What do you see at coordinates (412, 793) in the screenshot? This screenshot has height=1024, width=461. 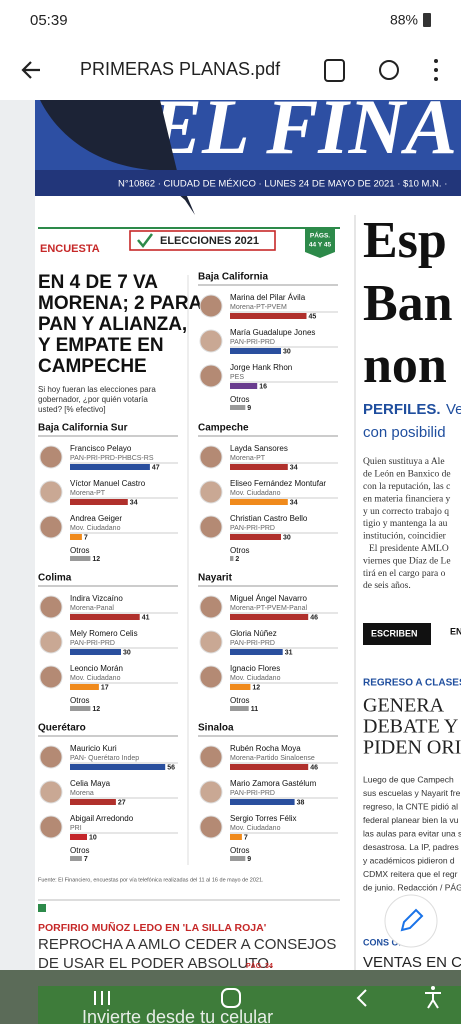 I see `body-line: sus escuelas y Nayarit fre` at bounding box center [412, 793].